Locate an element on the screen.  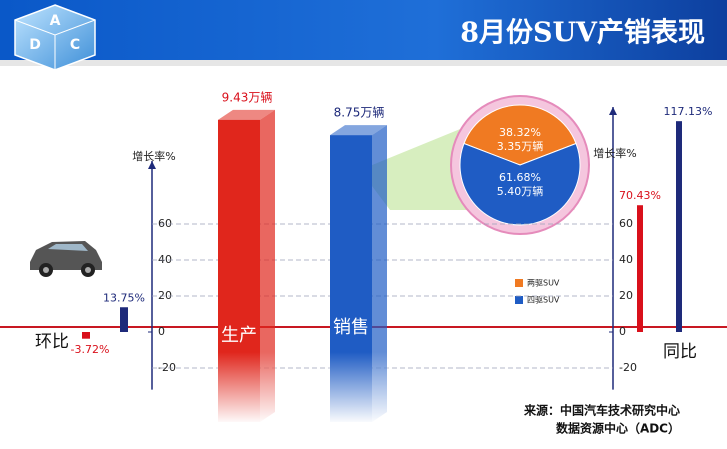
value-label: -3.72% is located at coordinates (90, 349).